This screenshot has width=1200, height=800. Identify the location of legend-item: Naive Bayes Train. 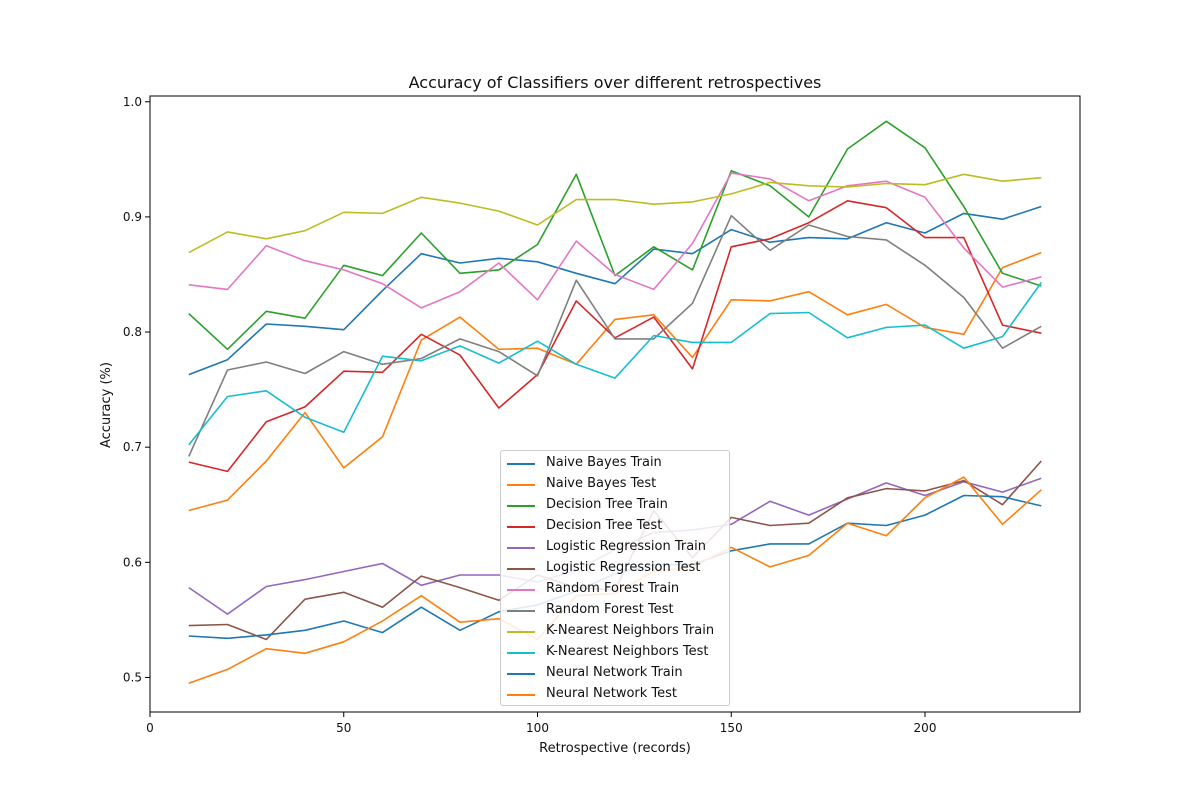
(615, 463).